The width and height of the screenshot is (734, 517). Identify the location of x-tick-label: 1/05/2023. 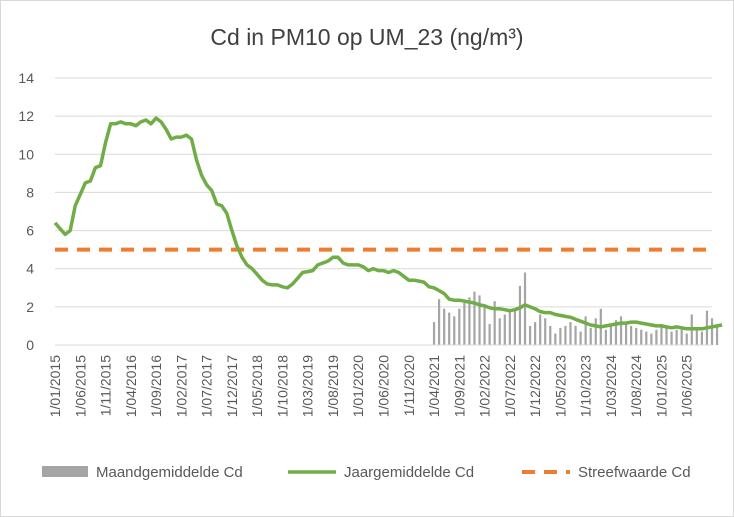
(560, 386).